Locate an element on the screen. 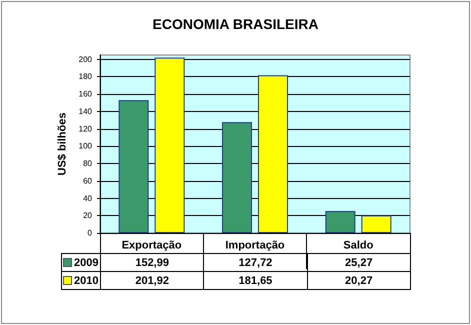 Image resolution: width=471 pixels, height=325 pixels. y-tick-label: 80 is located at coordinates (88, 163).